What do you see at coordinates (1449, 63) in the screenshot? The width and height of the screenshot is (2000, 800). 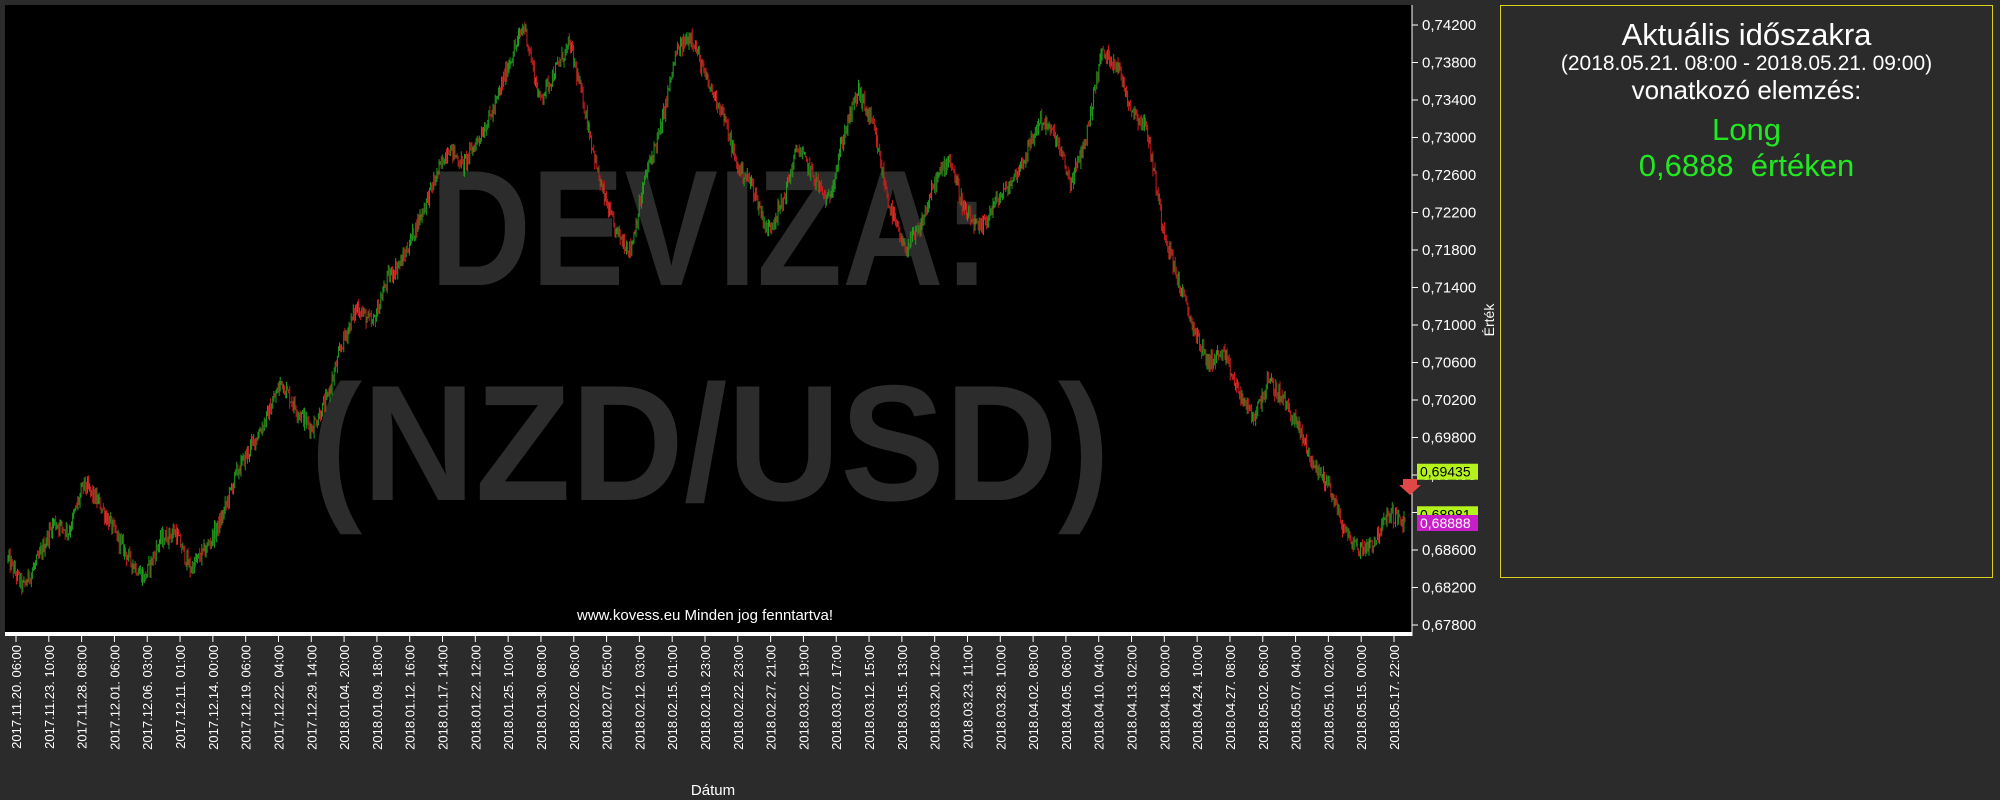 I see `y-tick-label: 0,73800` at bounding box center [1449, 63].